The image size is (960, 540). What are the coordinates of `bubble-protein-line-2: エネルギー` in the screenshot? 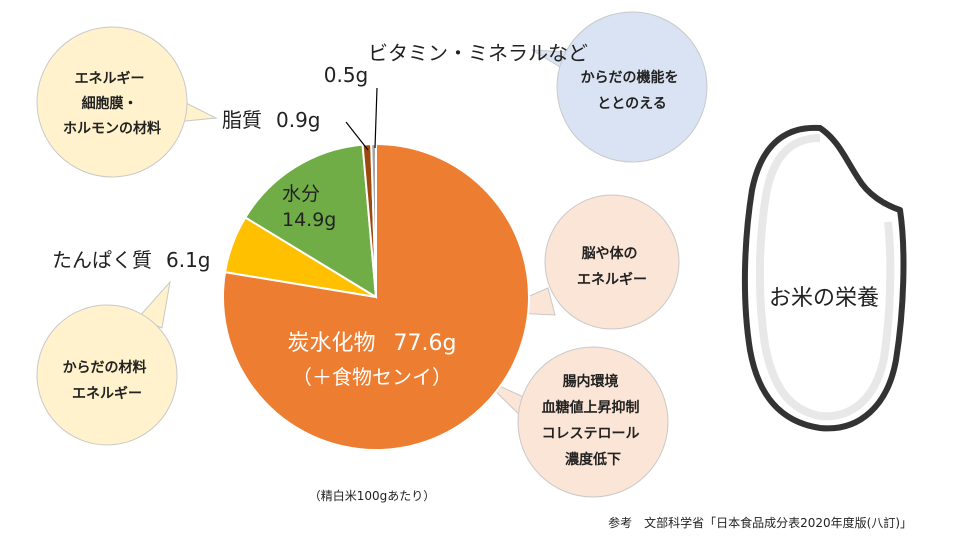 It's located at (107, 393).